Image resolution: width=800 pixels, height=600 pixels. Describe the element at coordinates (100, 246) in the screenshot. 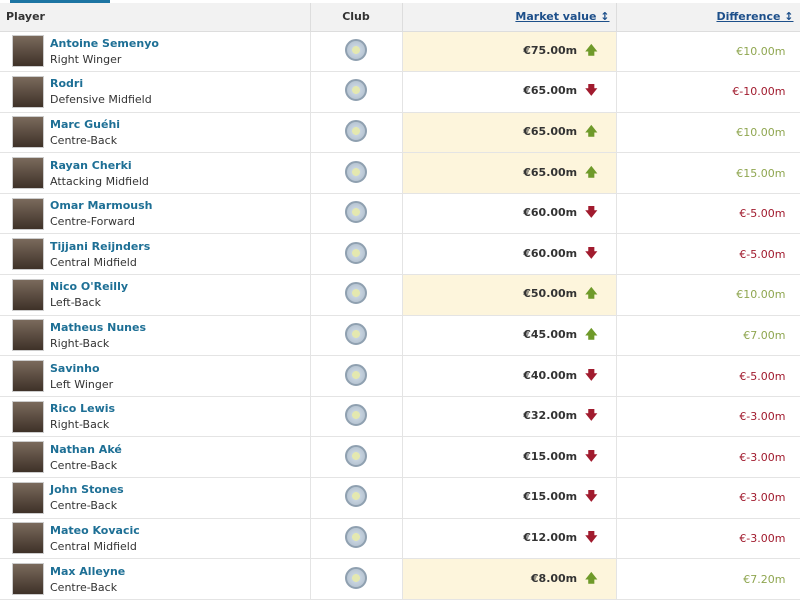

I see `player-name-link: Tijjani Reijnders` at that location.